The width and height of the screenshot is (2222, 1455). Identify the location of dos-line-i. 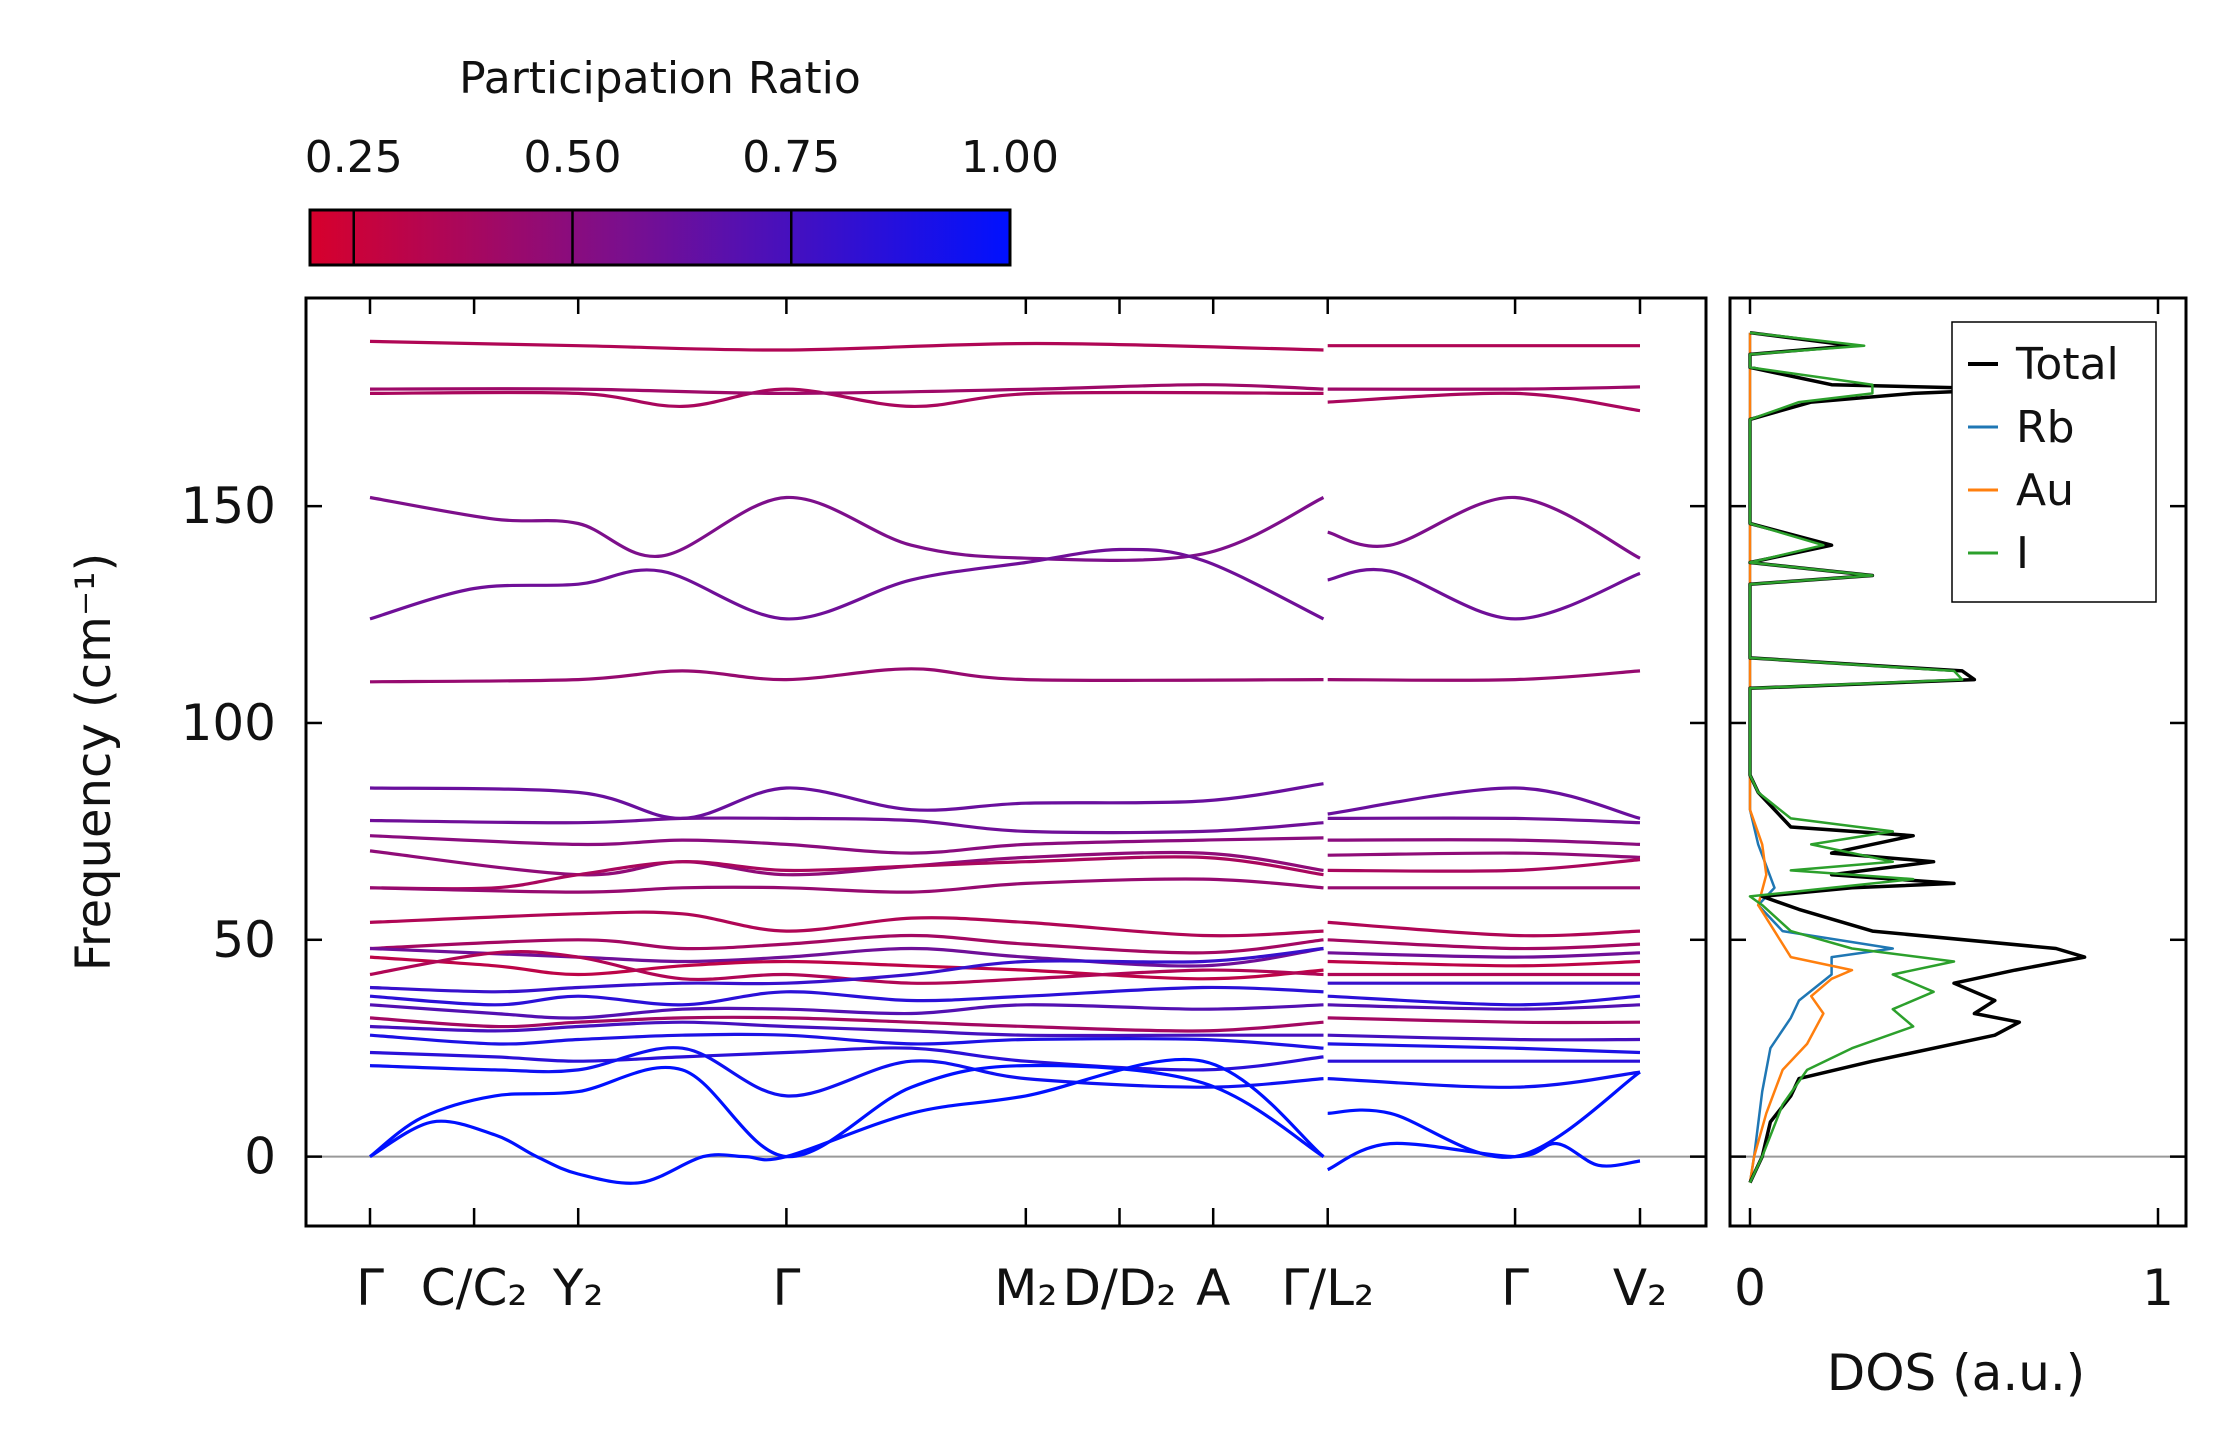
(1856, 757).